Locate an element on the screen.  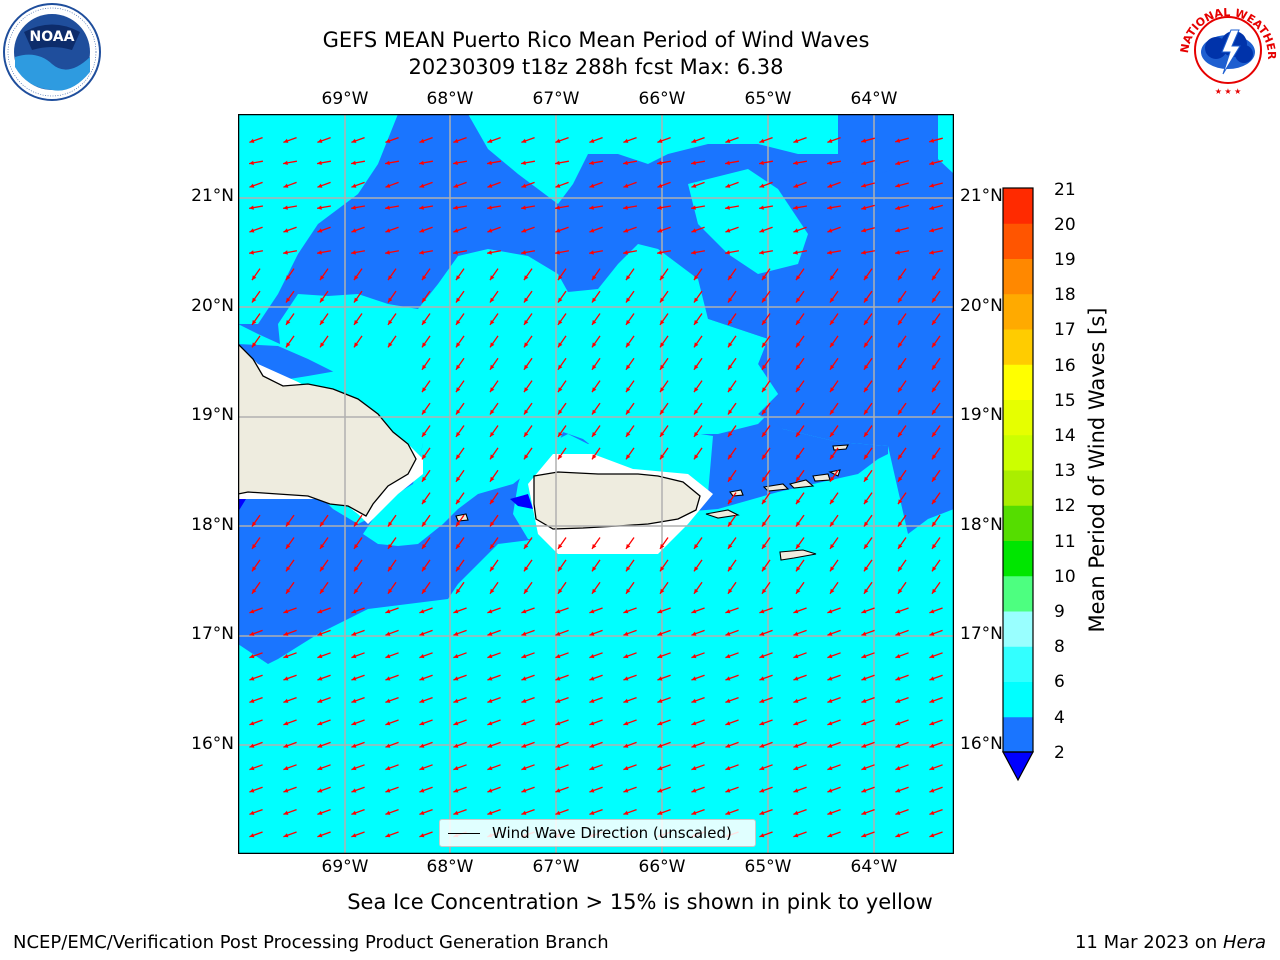
colorbar-segment is located at coordinates (1018, 629).